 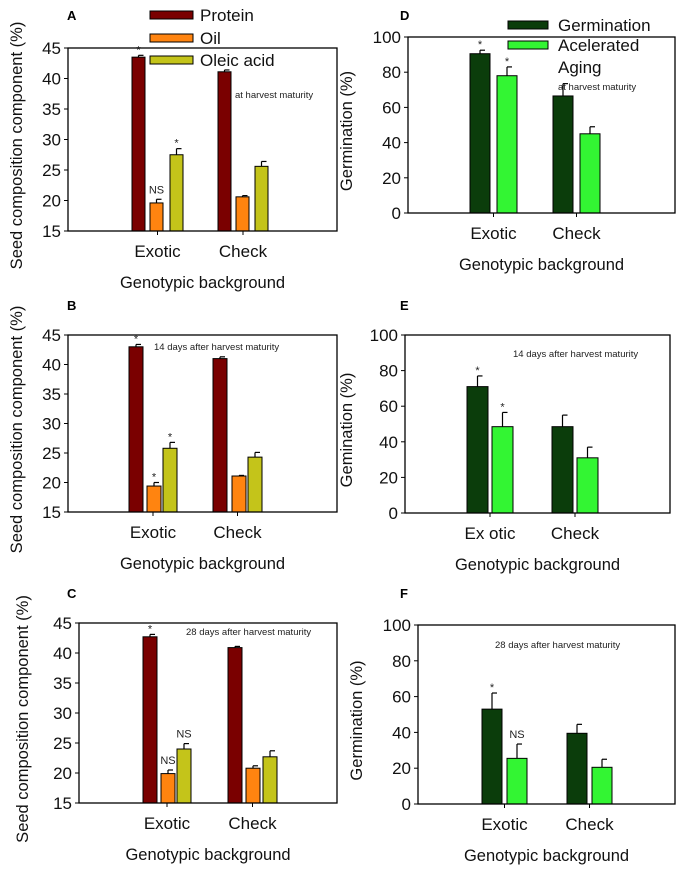 What do you see at coordinates (347, 430) in the screenshot?
I see `y-axis-title: Gemination (%)` at bounding box center [347, 430].